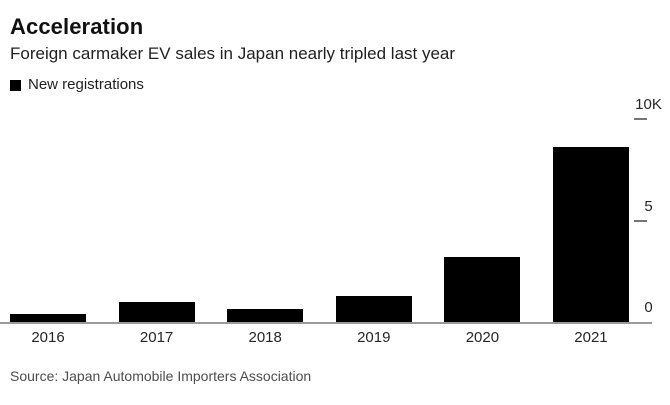 The image size is (670, 405). I want to click on x-axis-labels: 2016 2017 2018 2019 2020 2021, so click(319, 338).